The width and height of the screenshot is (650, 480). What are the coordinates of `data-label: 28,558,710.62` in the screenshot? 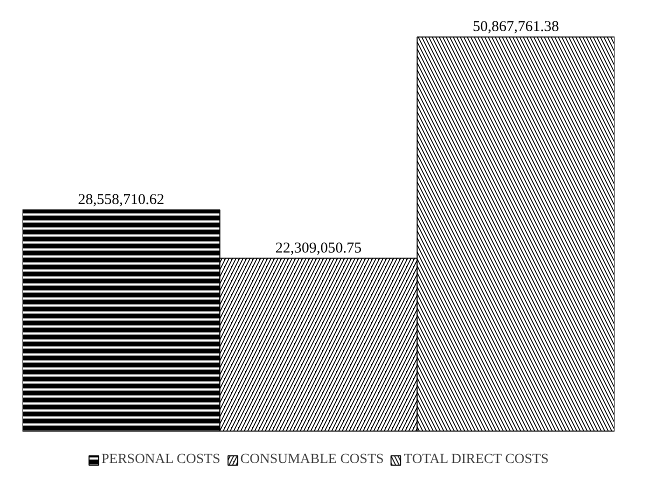 It's located at (121, 200).